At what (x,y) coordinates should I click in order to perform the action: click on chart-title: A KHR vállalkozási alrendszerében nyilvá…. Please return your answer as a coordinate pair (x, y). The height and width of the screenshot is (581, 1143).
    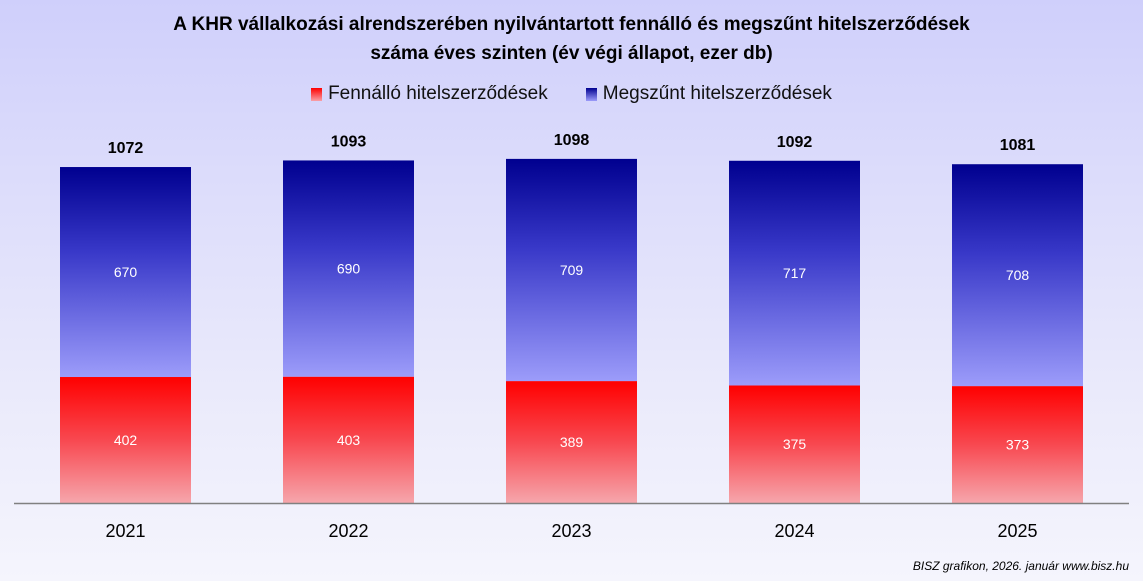
    Looking at the image, I should click on (571, 39).